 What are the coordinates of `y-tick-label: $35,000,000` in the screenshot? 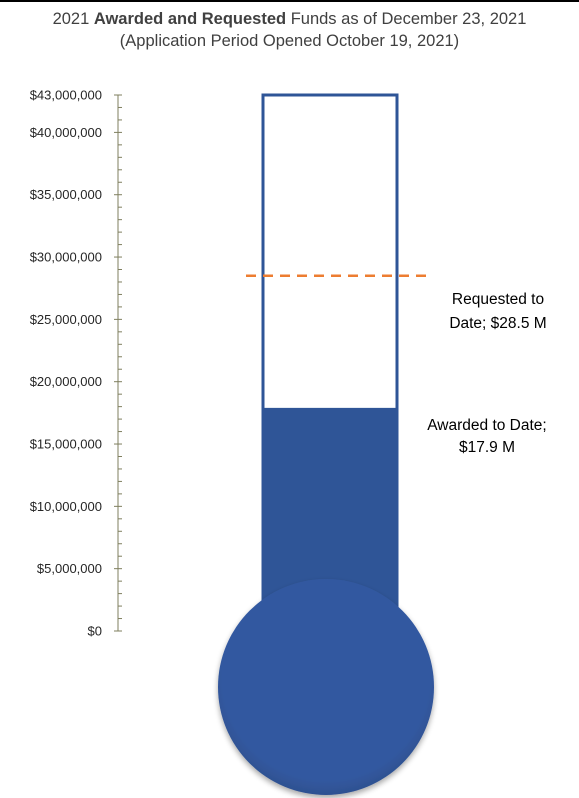 It's located at (66, 194).